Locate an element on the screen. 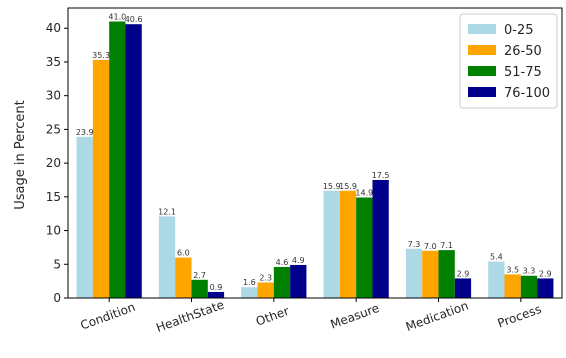 The image size is (566, 358). legend-entry: 76-100 is located at coordinates (527, 93).